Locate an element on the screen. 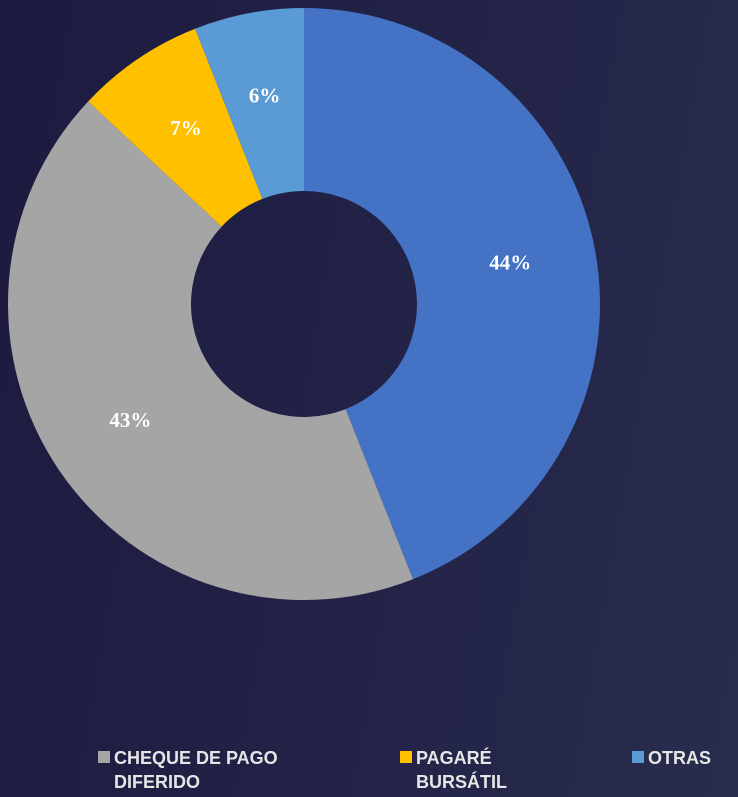 The height and width of the screenshot is (797, 738). legend-item: CHEQUE DE PAGO DIFERIDO is located at coordinates (201, 770).